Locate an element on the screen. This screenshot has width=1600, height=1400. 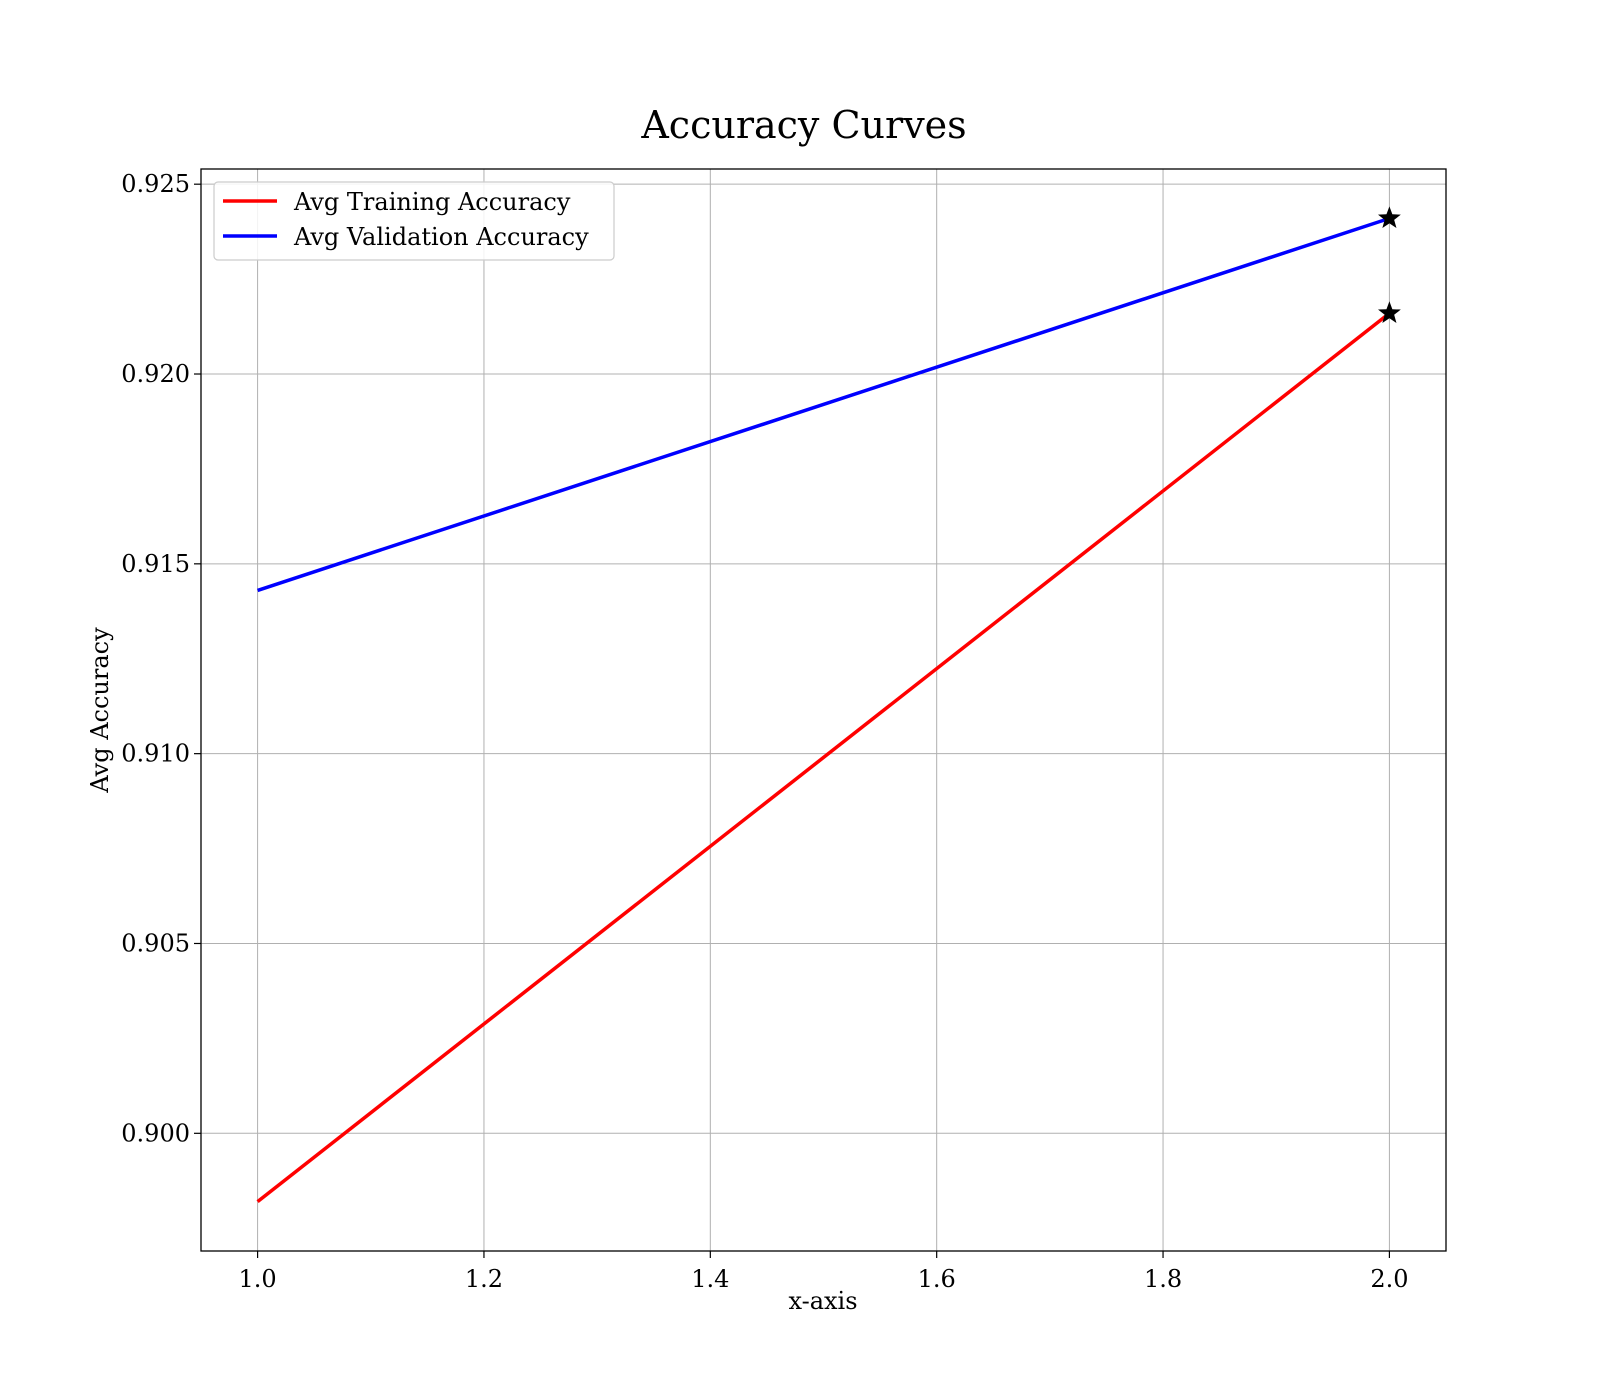
best-markers is located at coordinates (1389, 264).